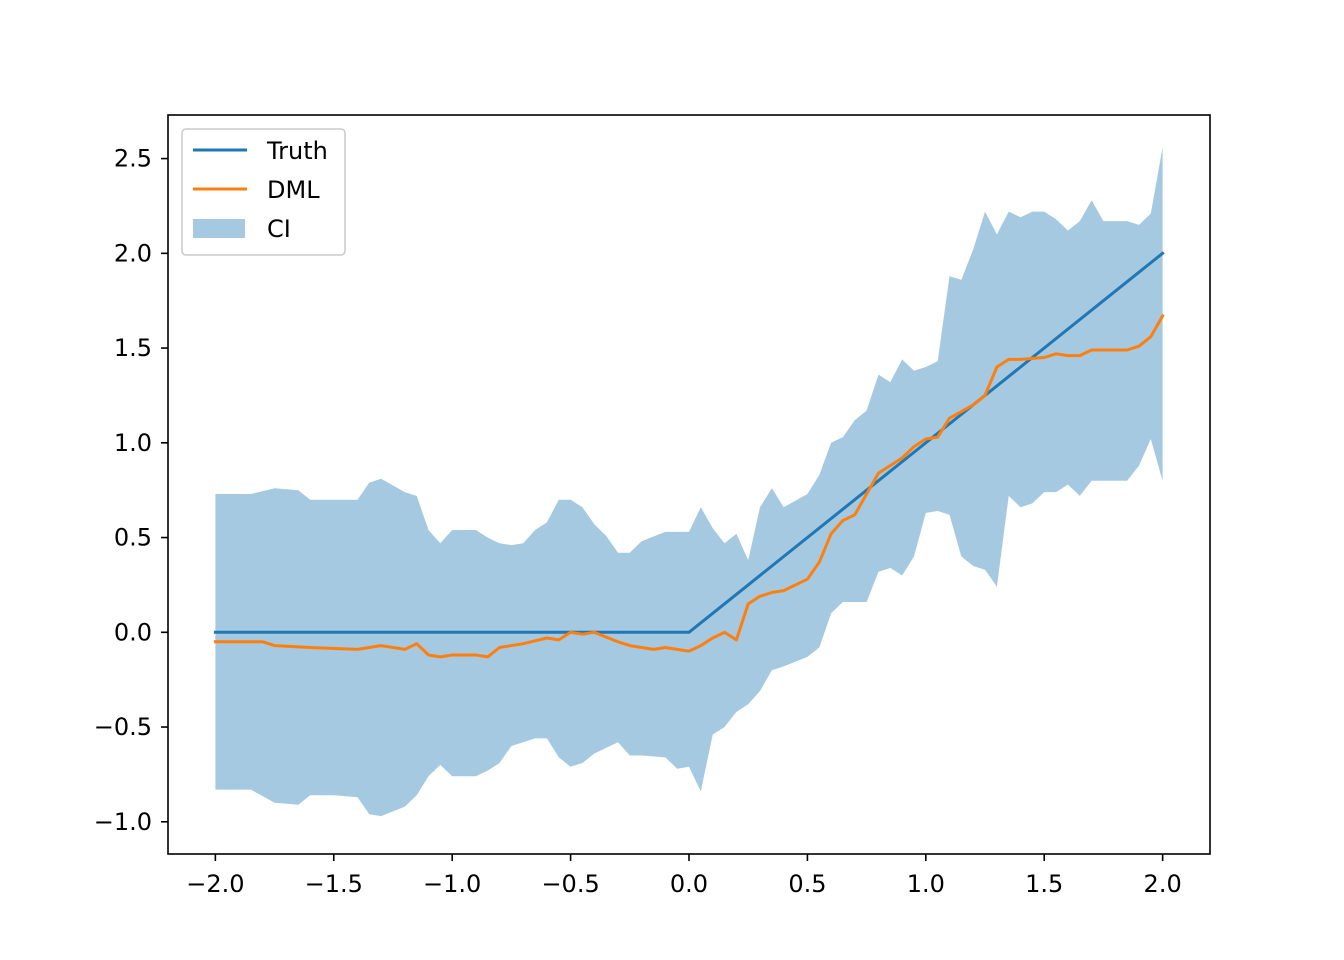  Describe the element at coordinates (452, 884) in the screenshot. I see `x-tick-label: −1.0` at that location.